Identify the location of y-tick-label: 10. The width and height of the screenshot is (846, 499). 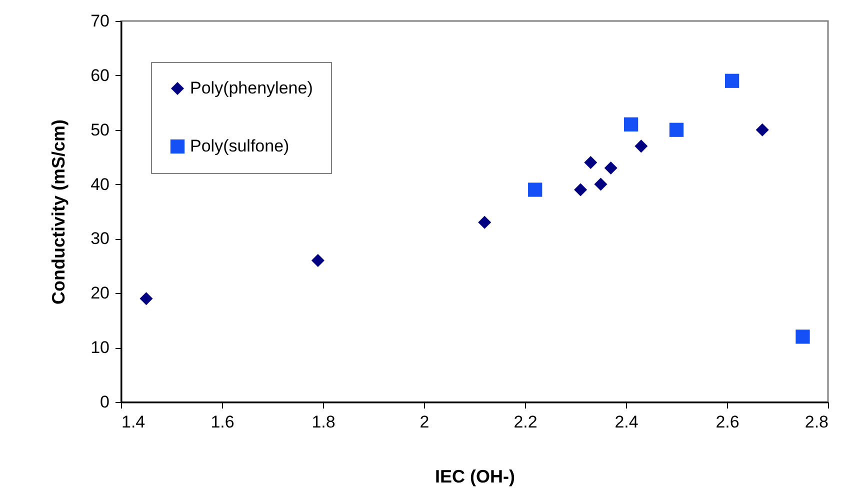
(100, 348).